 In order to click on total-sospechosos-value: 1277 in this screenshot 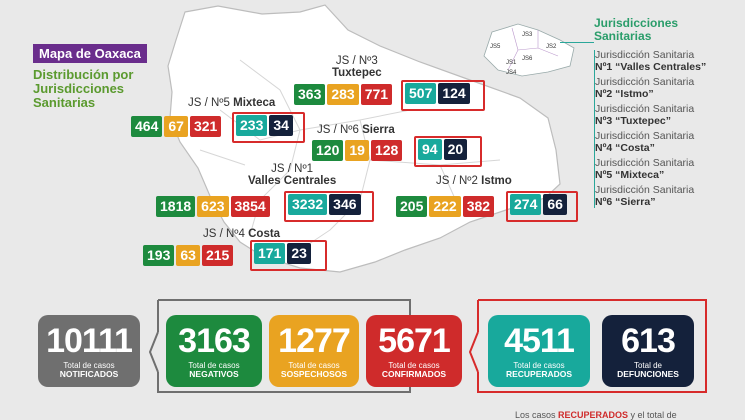, I will do `click(314, 341)`.